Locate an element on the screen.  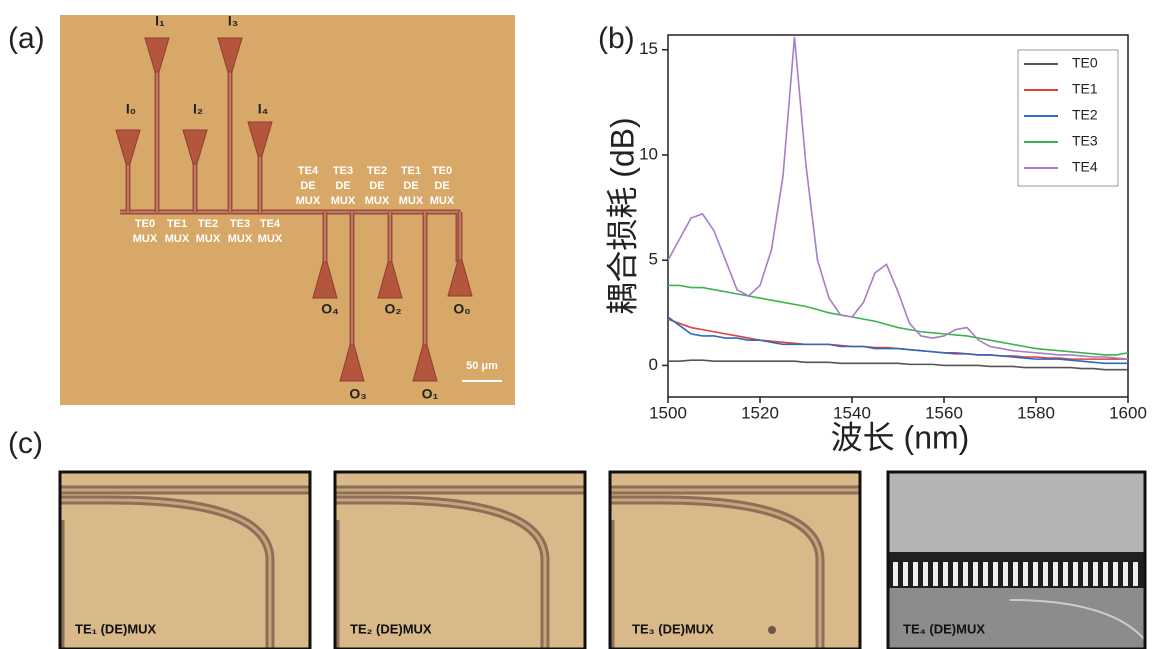
x-tick-label: 1580 is located at coordinates (1036, 412).